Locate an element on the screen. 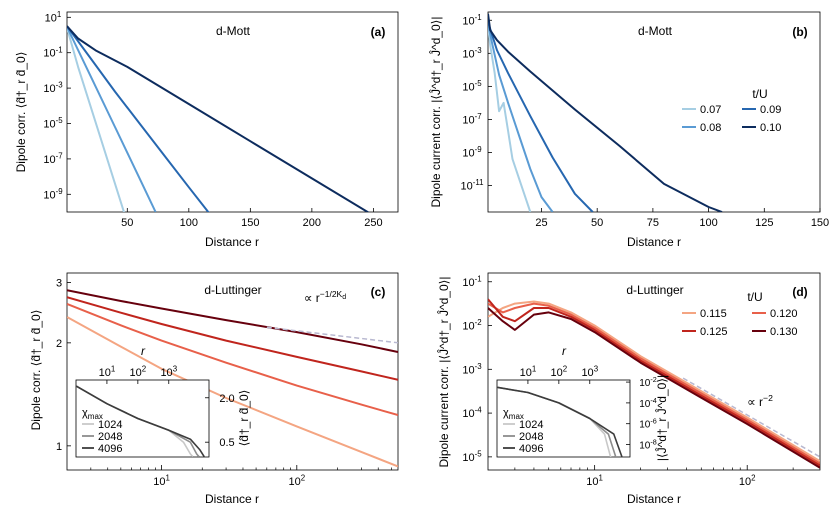 This screenshot has width=830, height=518. panel-a-xtick-label: 100 is located at coordinates (189, 223).